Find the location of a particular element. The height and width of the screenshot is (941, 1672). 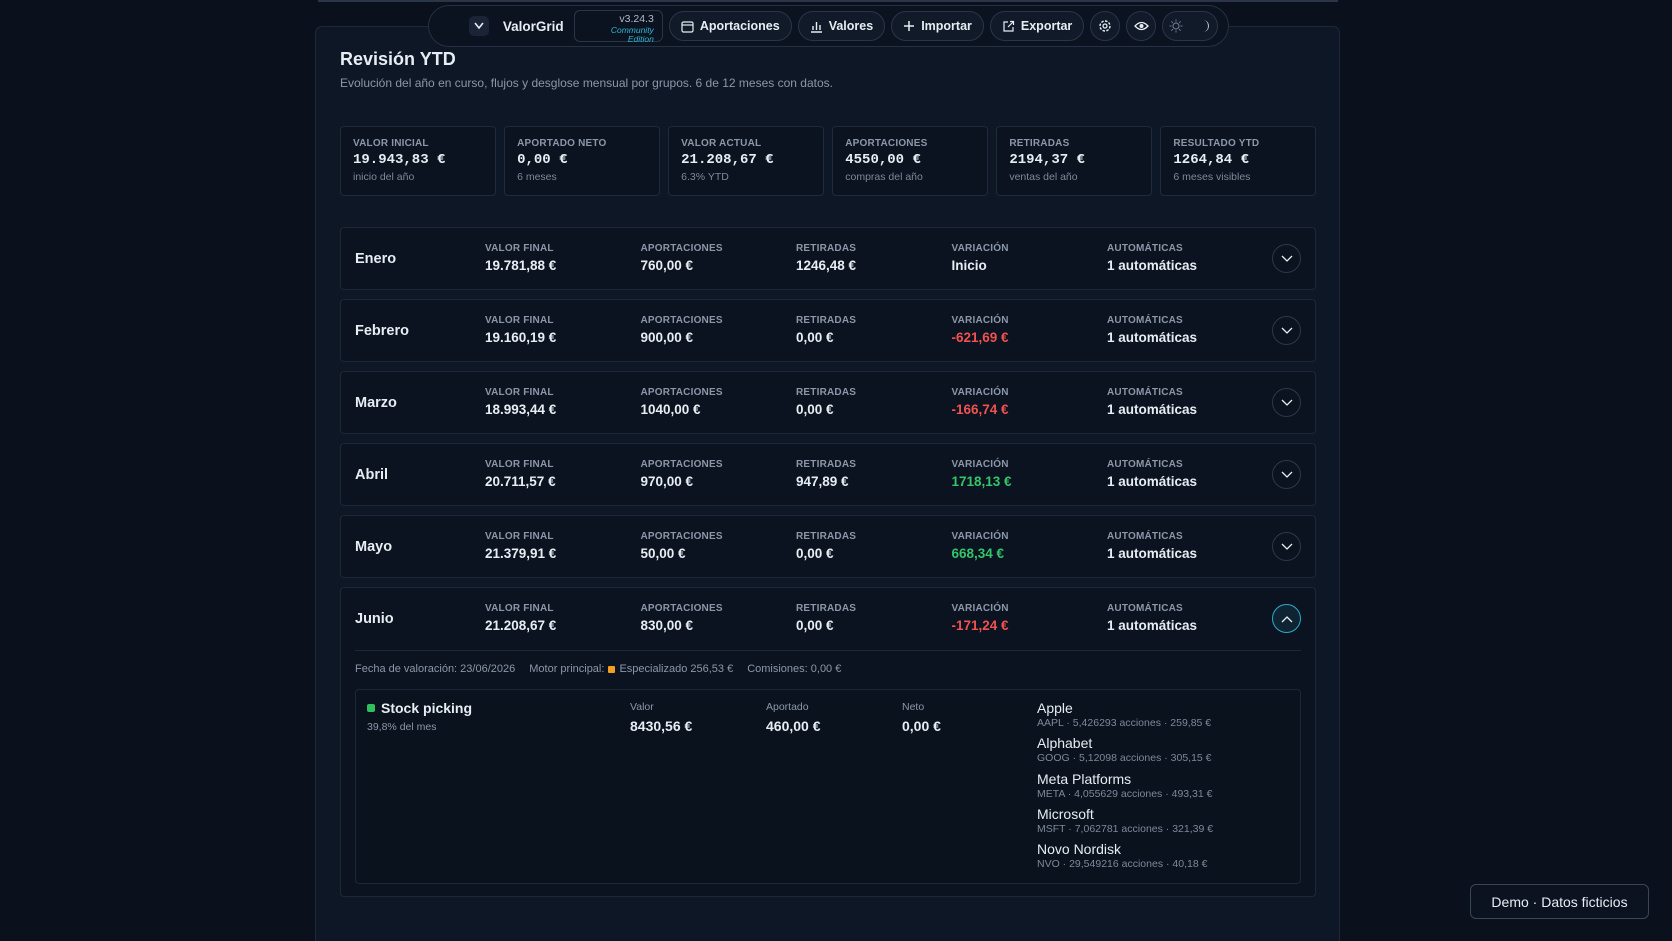

holding-name: Meta Platforms is located at coordinates (1084, 778).